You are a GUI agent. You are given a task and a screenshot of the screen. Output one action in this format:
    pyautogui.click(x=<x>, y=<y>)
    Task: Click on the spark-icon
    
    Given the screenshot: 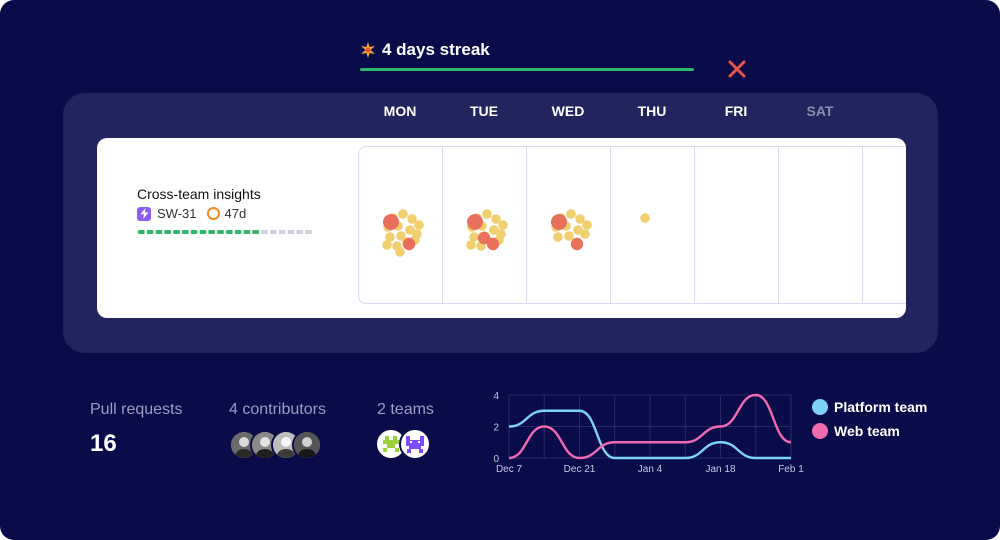 What is the action you would take?
    pyautogui.click(x=368, y=50)
    